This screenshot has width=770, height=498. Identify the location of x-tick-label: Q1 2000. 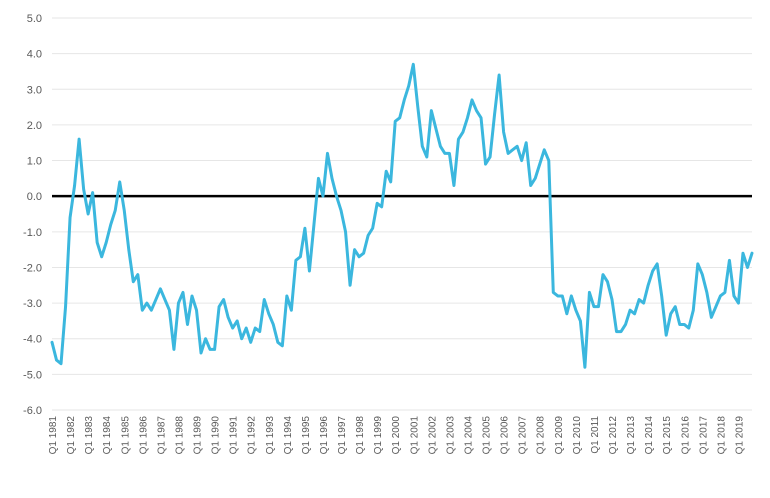
(396, 435).